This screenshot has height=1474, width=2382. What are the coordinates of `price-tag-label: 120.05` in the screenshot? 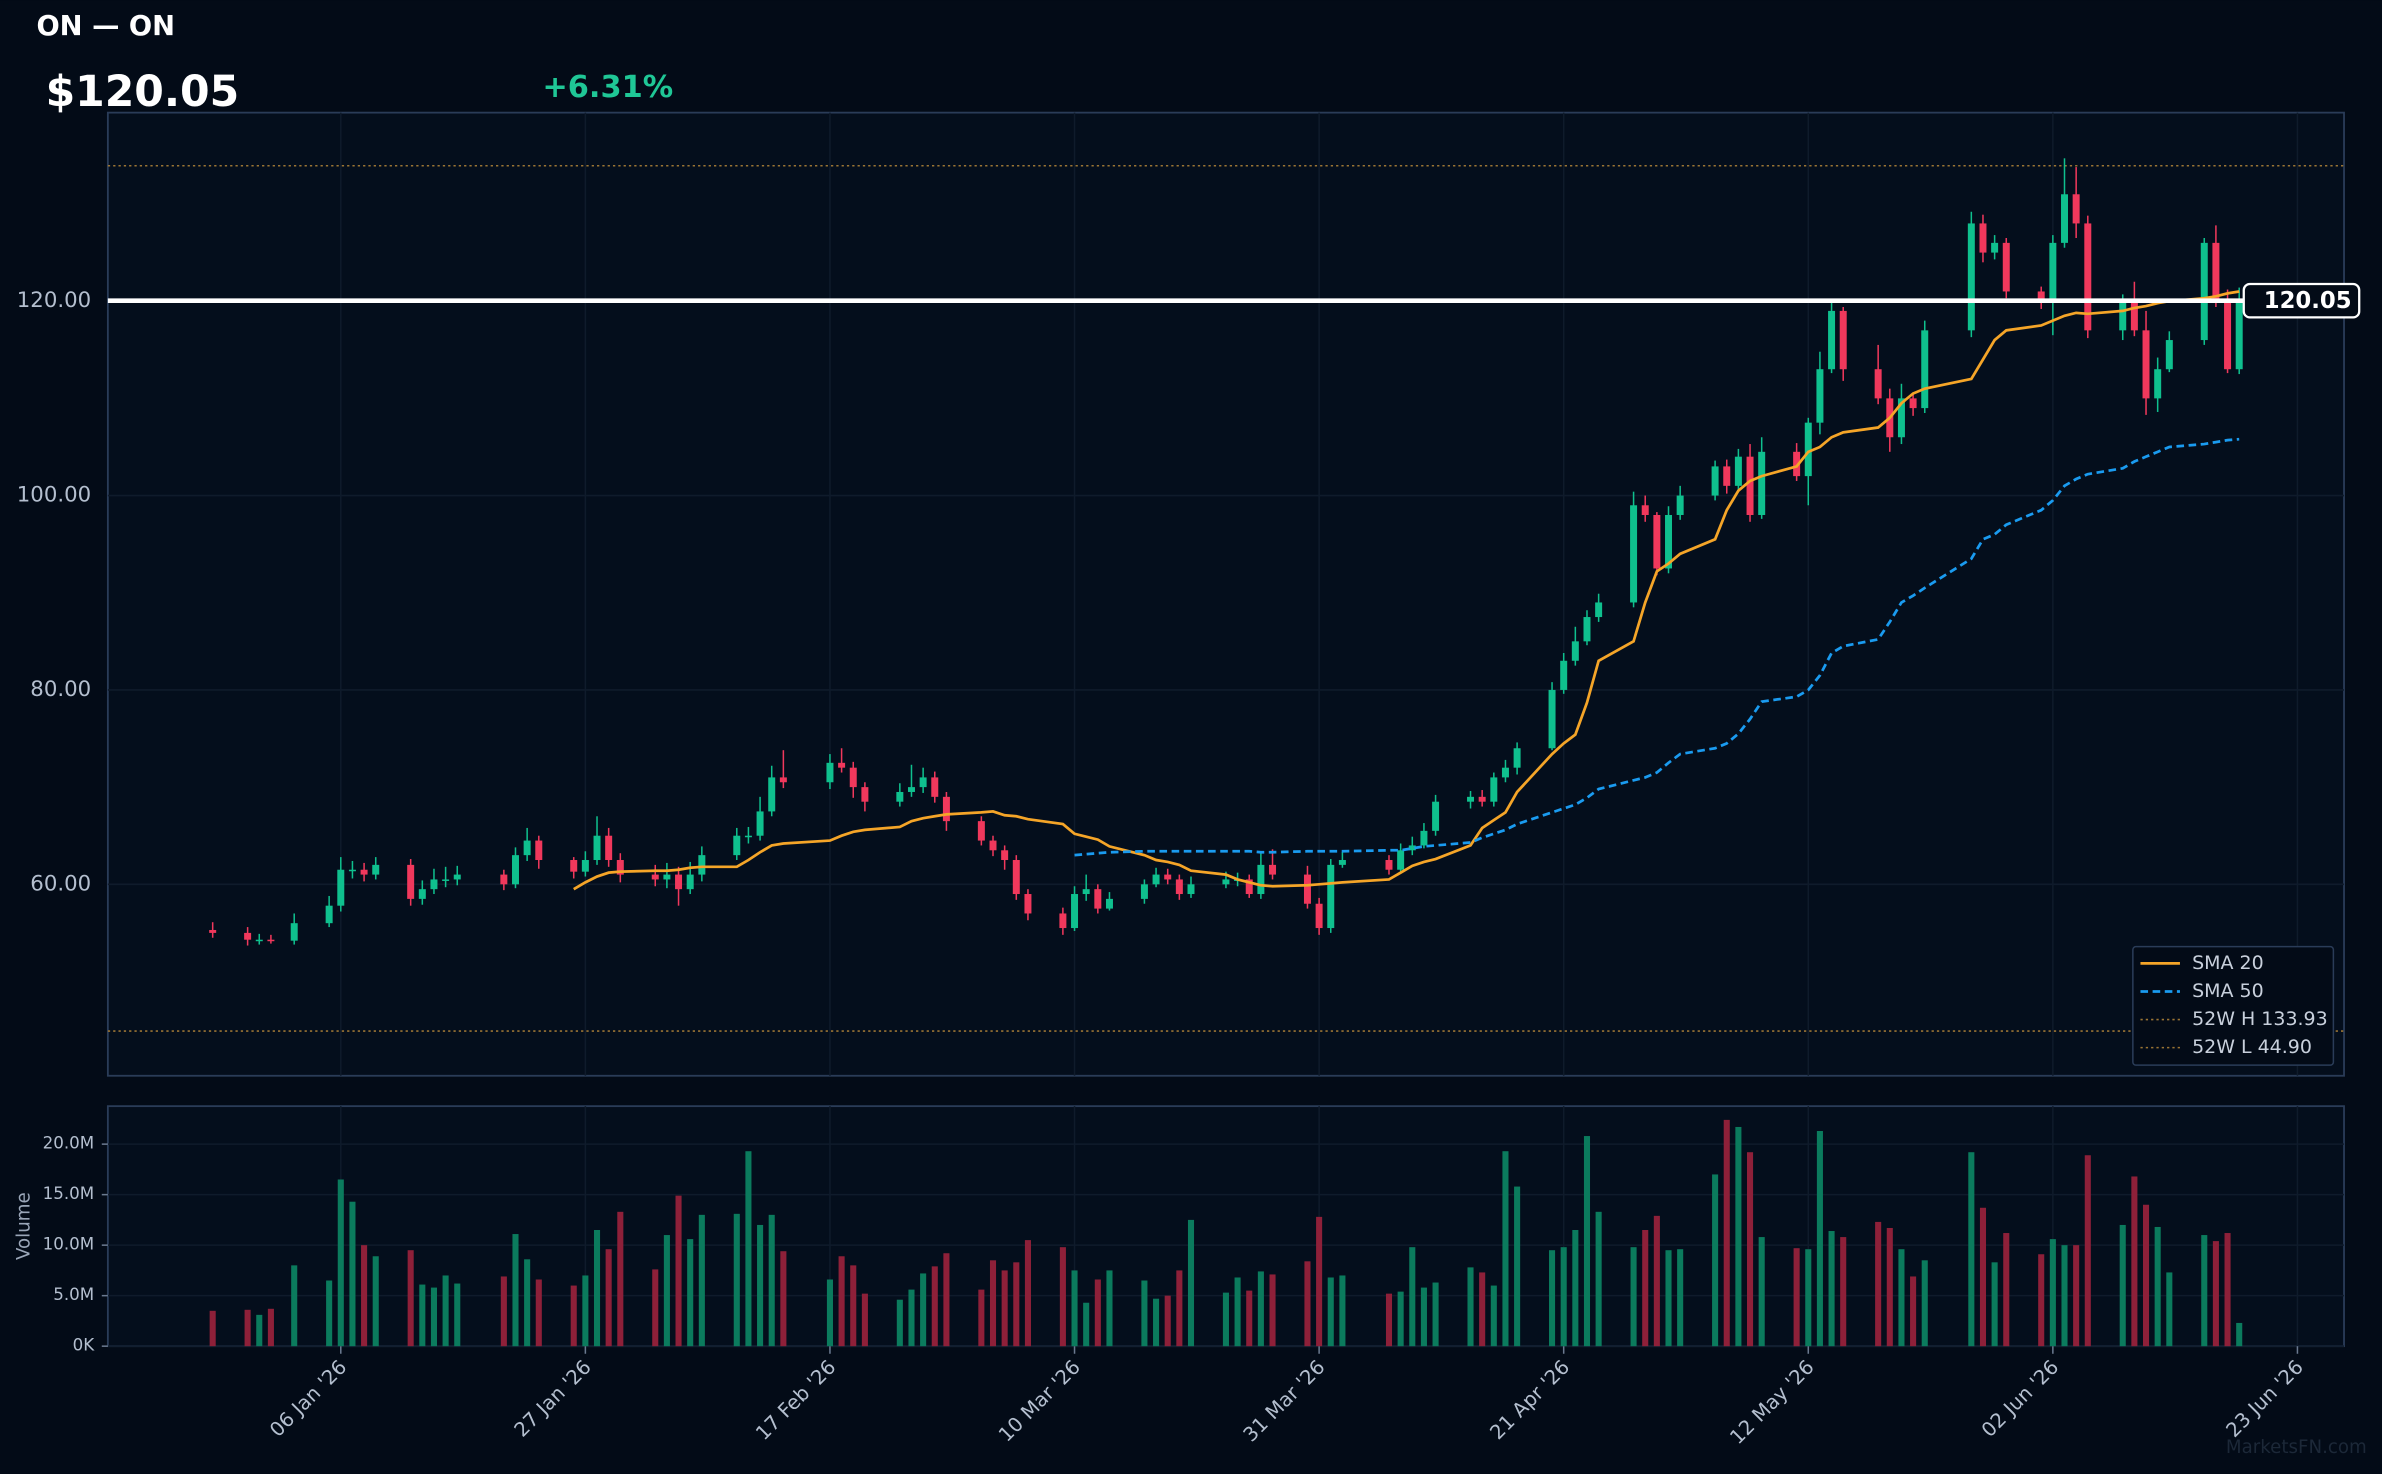 It's located at (2308, 301).